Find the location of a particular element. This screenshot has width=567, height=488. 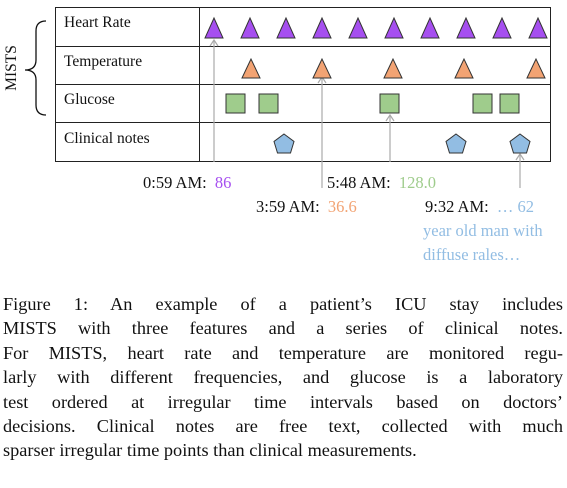

annotation-notes: 9:32 AM: … 62 is located at coordinates (479, 206).